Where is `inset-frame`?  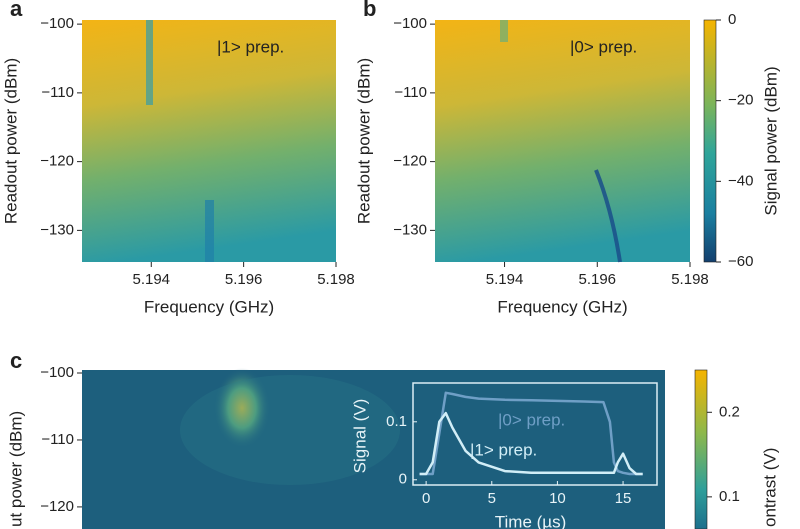 inset-frame is located at coordinates (535, 434).